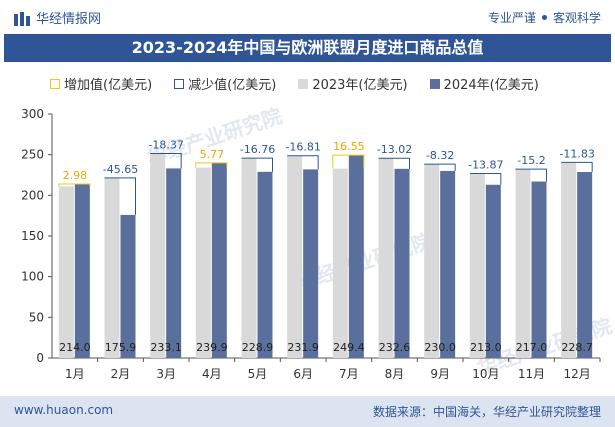 This screenshot has width=615, height=427. What do you see at coordinates (75, 175) in the screenshot?
I see `change-label: 2.98` at bounding box center [75, 175].